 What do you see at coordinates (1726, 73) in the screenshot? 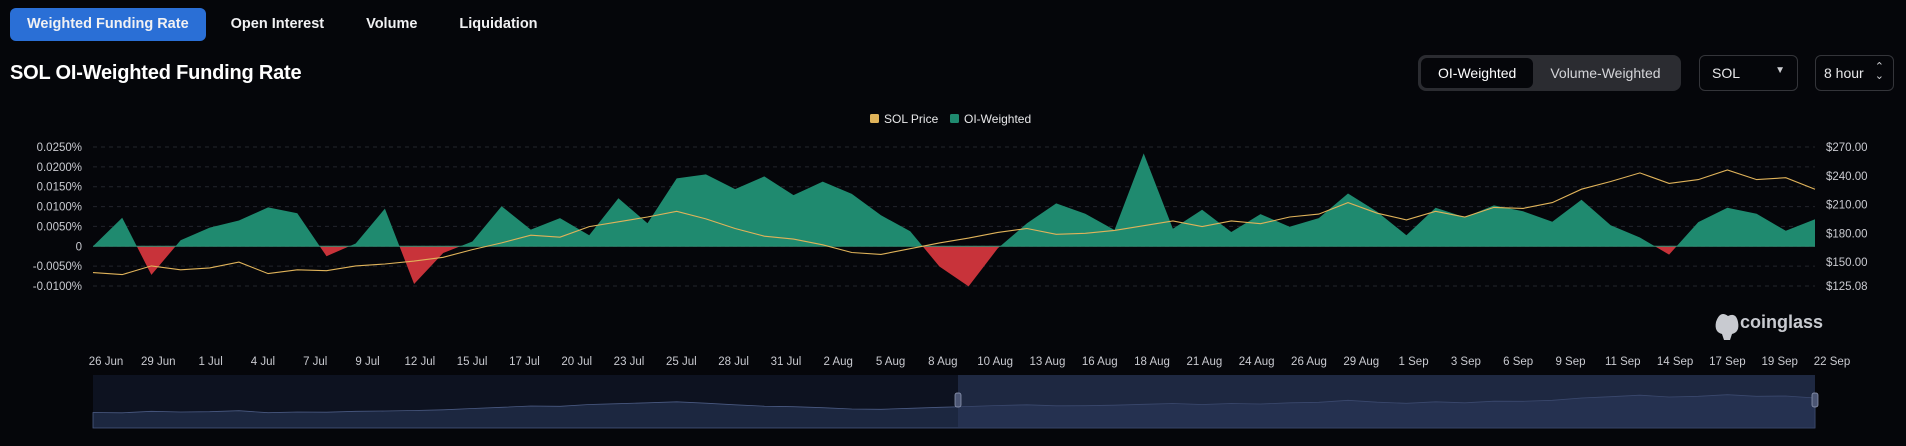
I see `coin-select-value: SOL` at bounding box center [1726, 73].